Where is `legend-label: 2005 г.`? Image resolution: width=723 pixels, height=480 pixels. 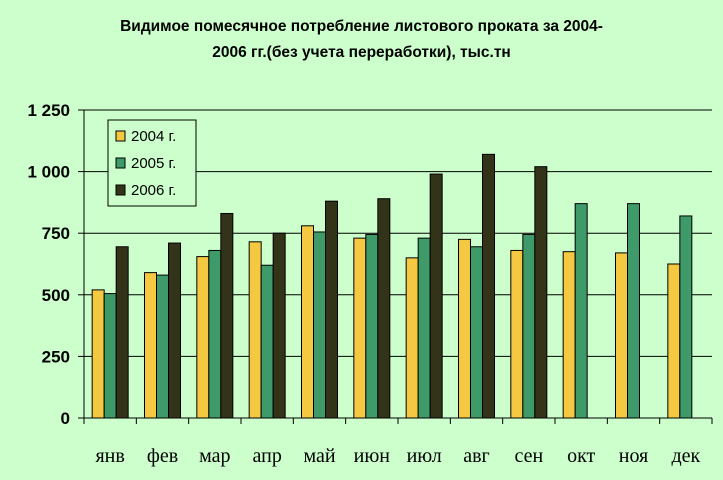
legend-label: 2005 г. is located at coordinates (153, 163).